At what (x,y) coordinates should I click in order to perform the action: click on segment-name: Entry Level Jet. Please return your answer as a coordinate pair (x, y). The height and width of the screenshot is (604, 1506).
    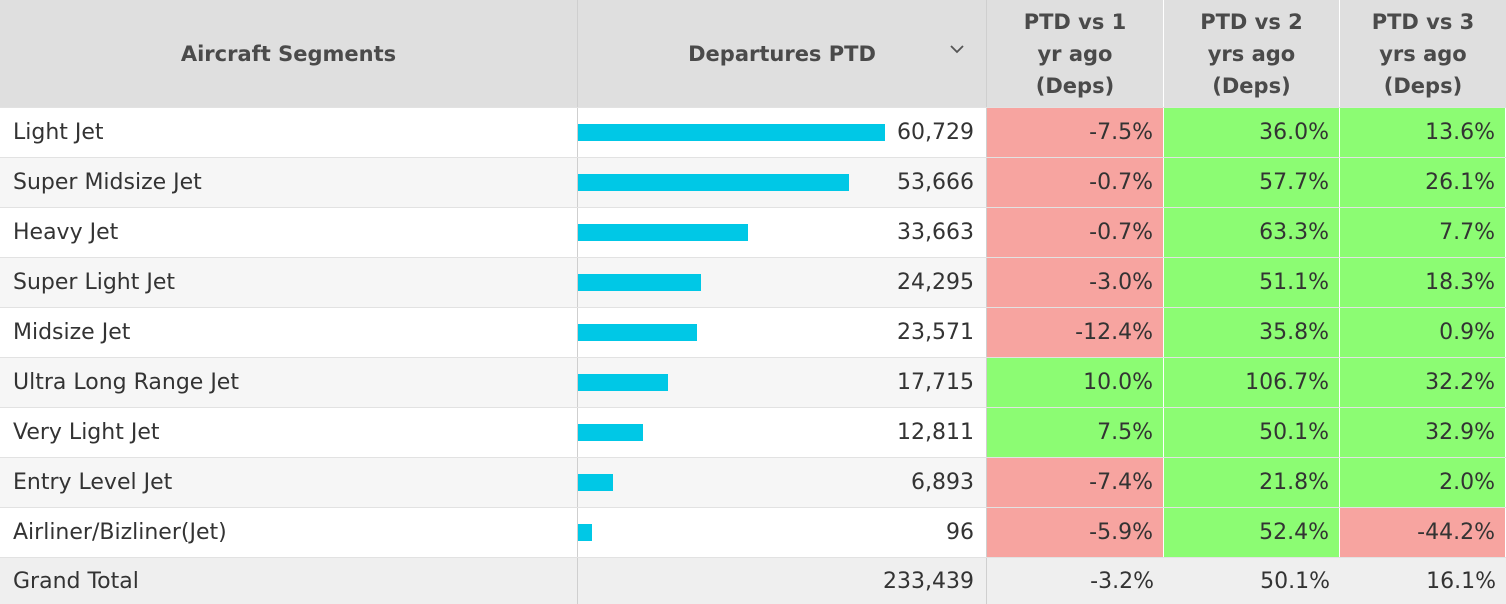
    Looking at the image, I should click on (93, 482).